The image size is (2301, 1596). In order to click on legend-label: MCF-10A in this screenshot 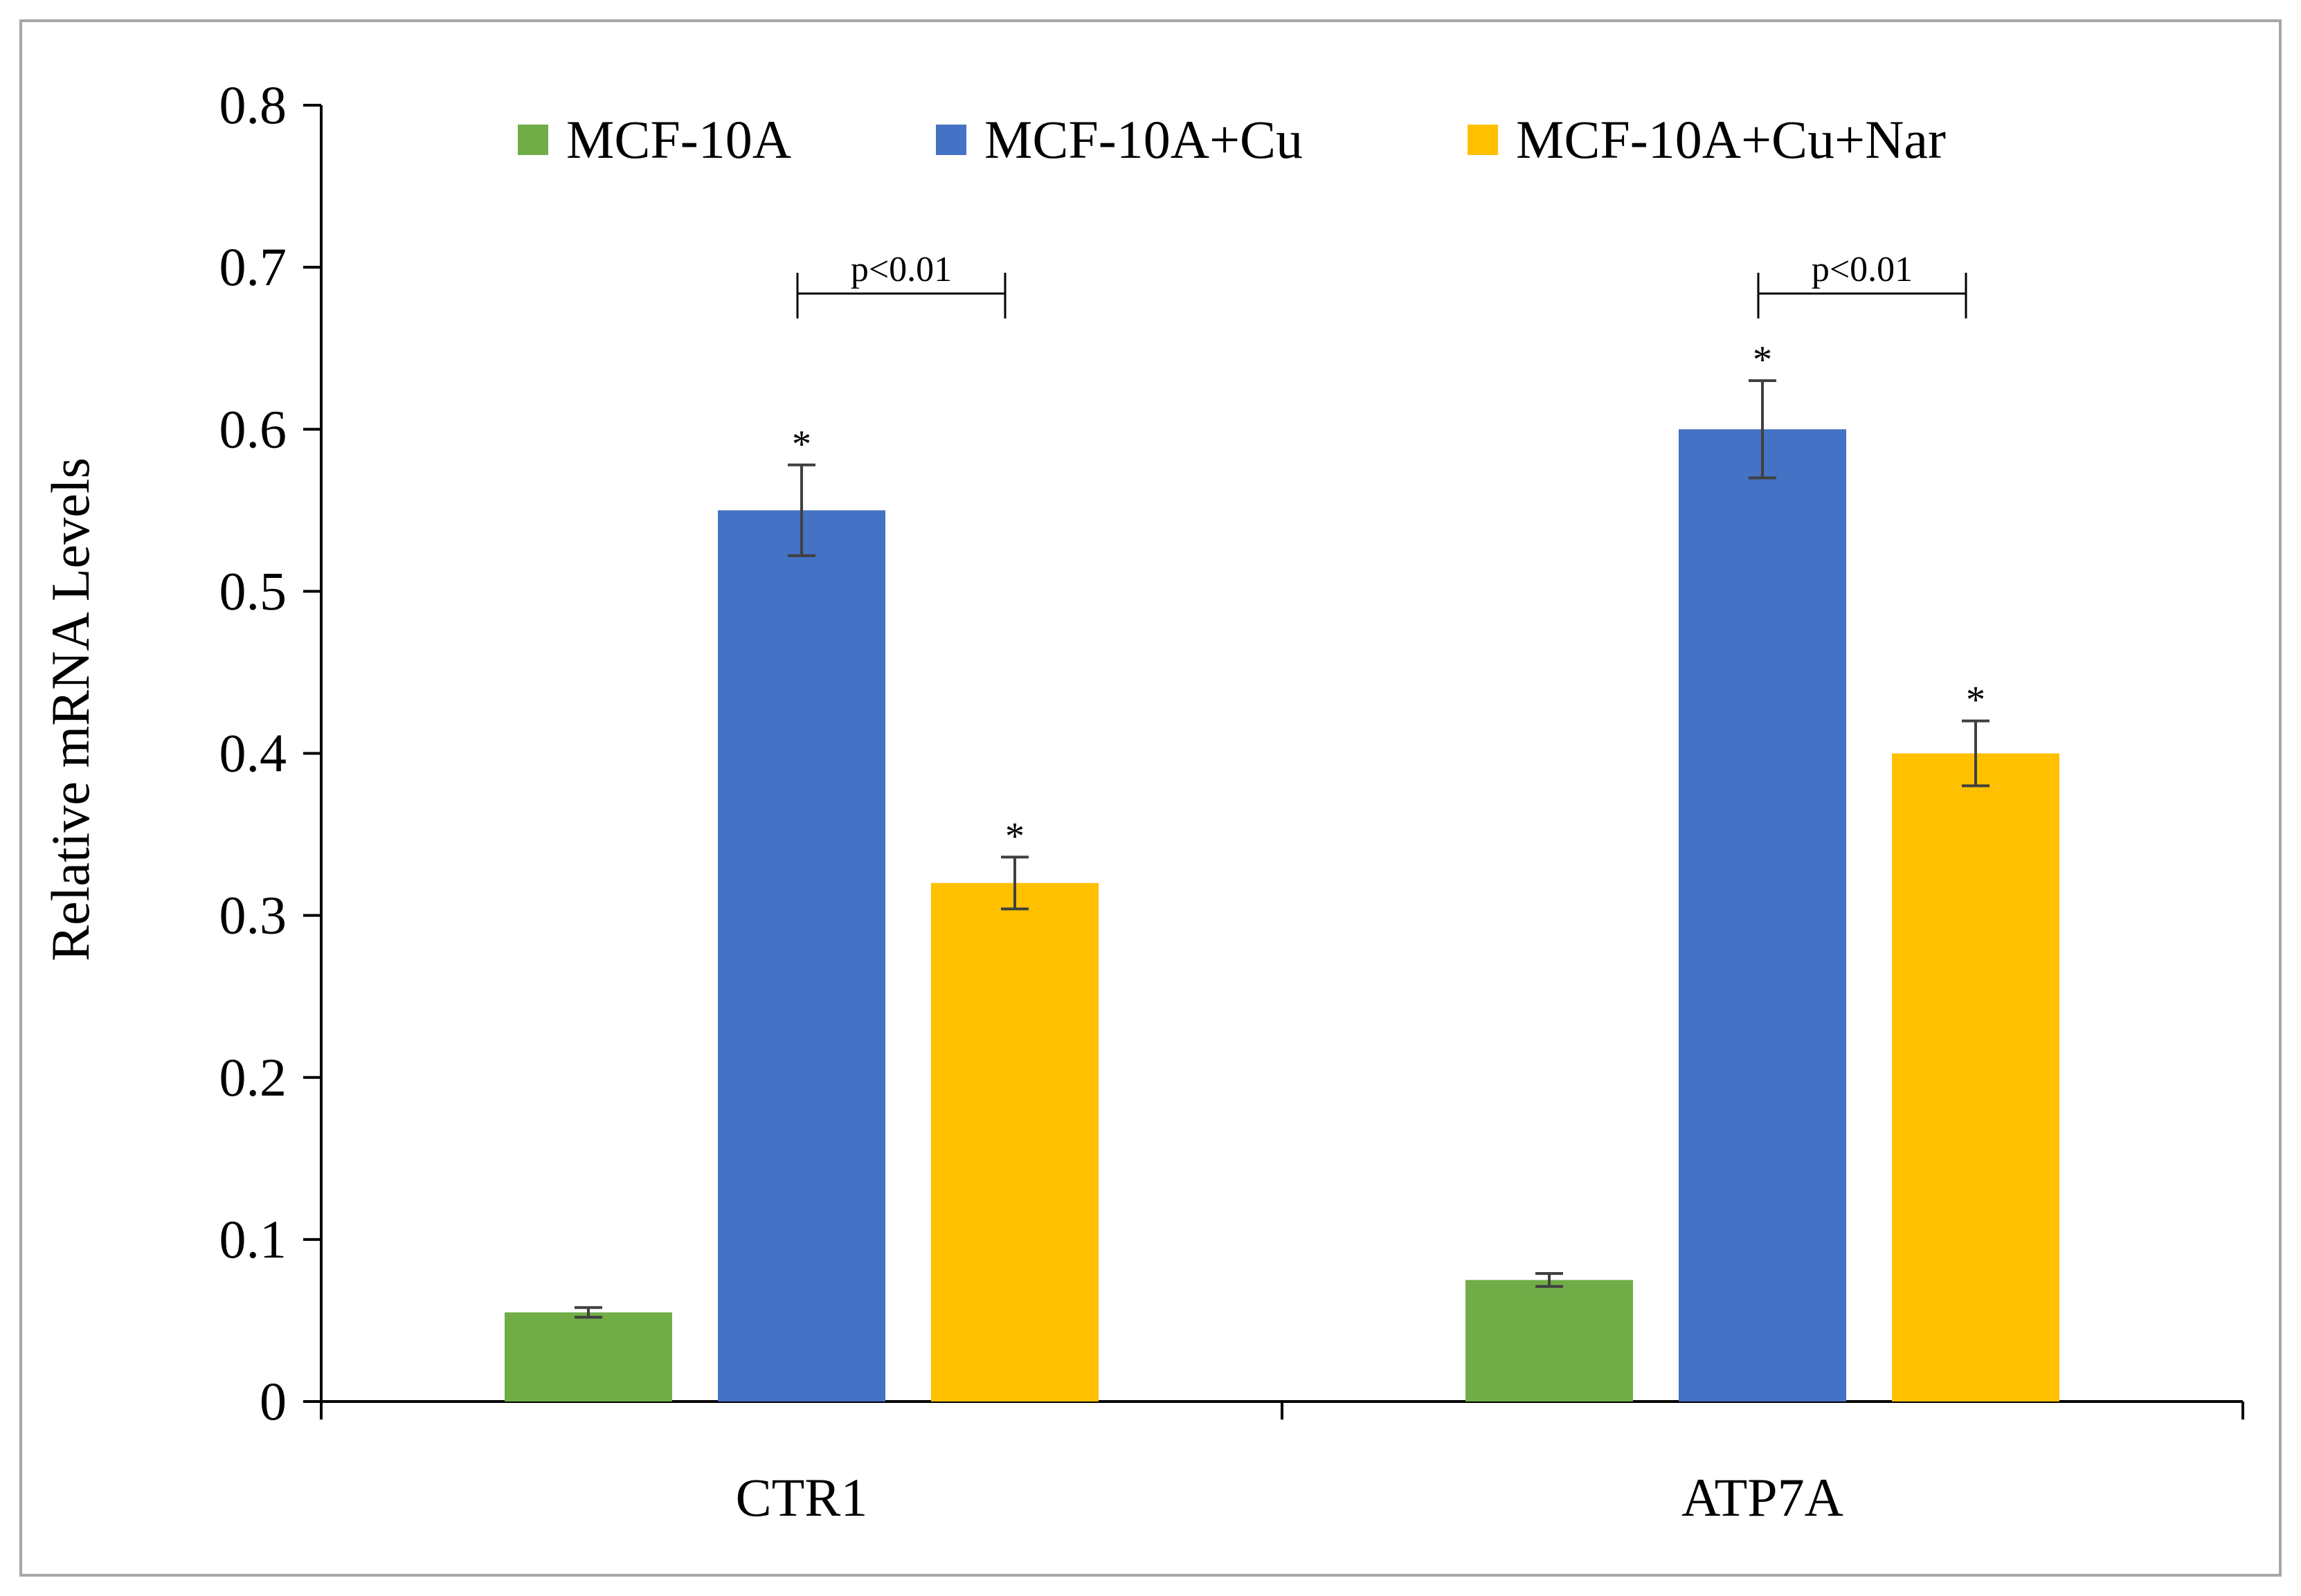, I will do `click(678, 139)`.